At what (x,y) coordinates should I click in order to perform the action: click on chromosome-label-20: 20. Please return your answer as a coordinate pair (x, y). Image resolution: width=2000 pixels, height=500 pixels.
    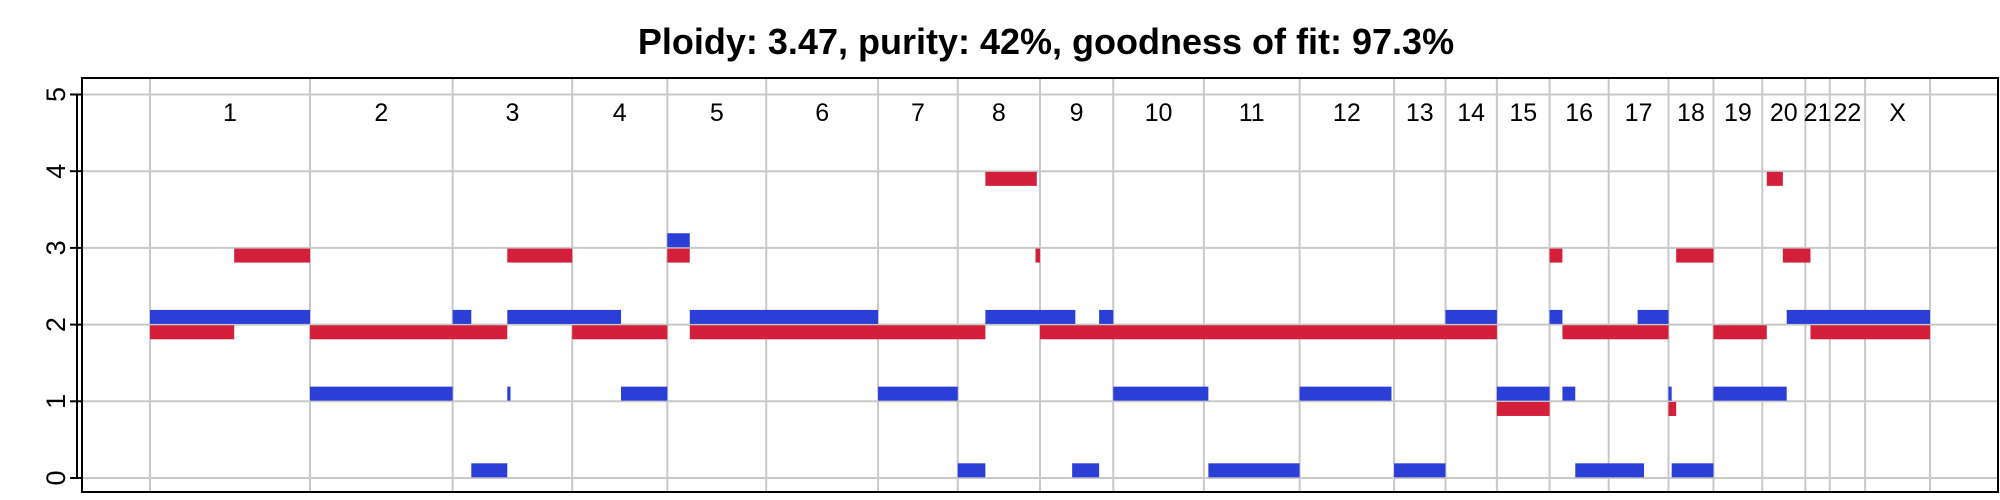
    Looking at the image, I should click on (1784, 113).